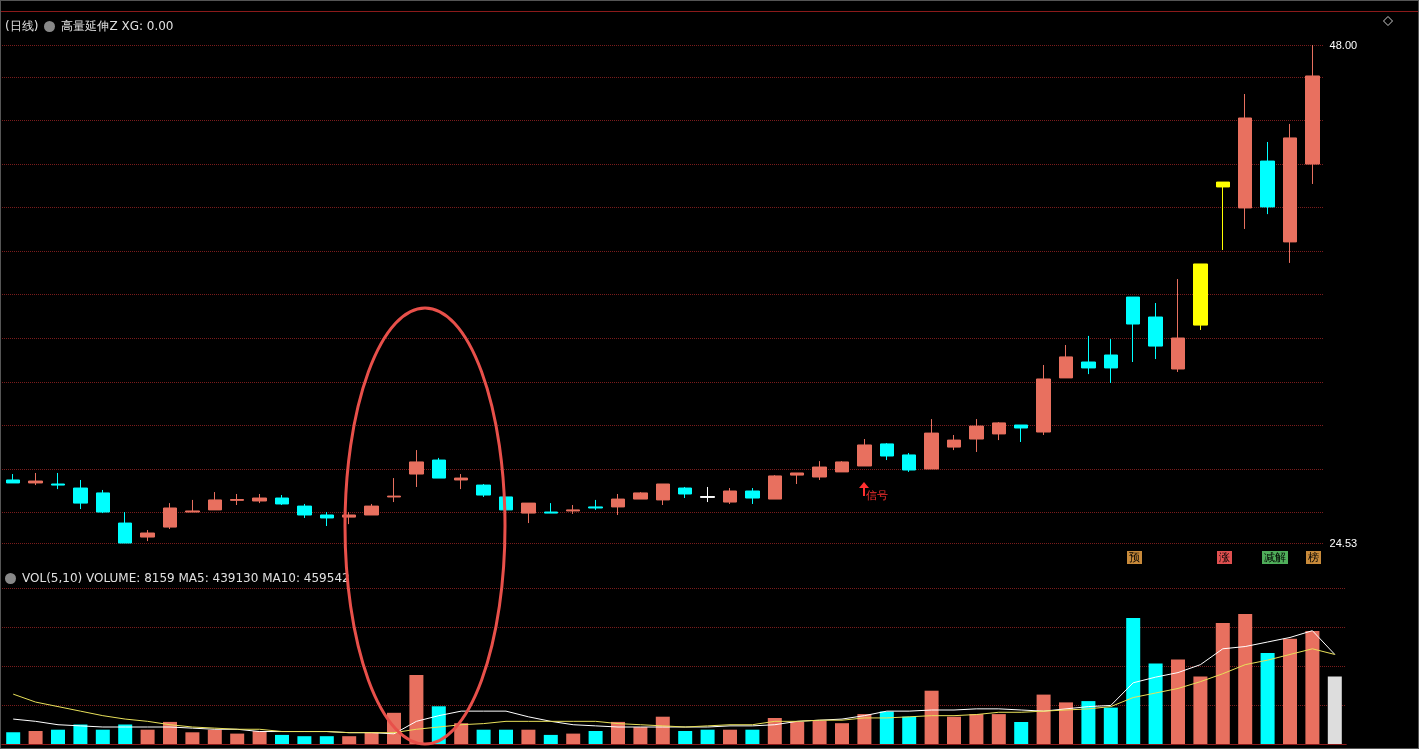  What do you see at coordinates (22, 26) in the screenshot?
I see `chart-title: (日线)` at bounding box center [22, 26].